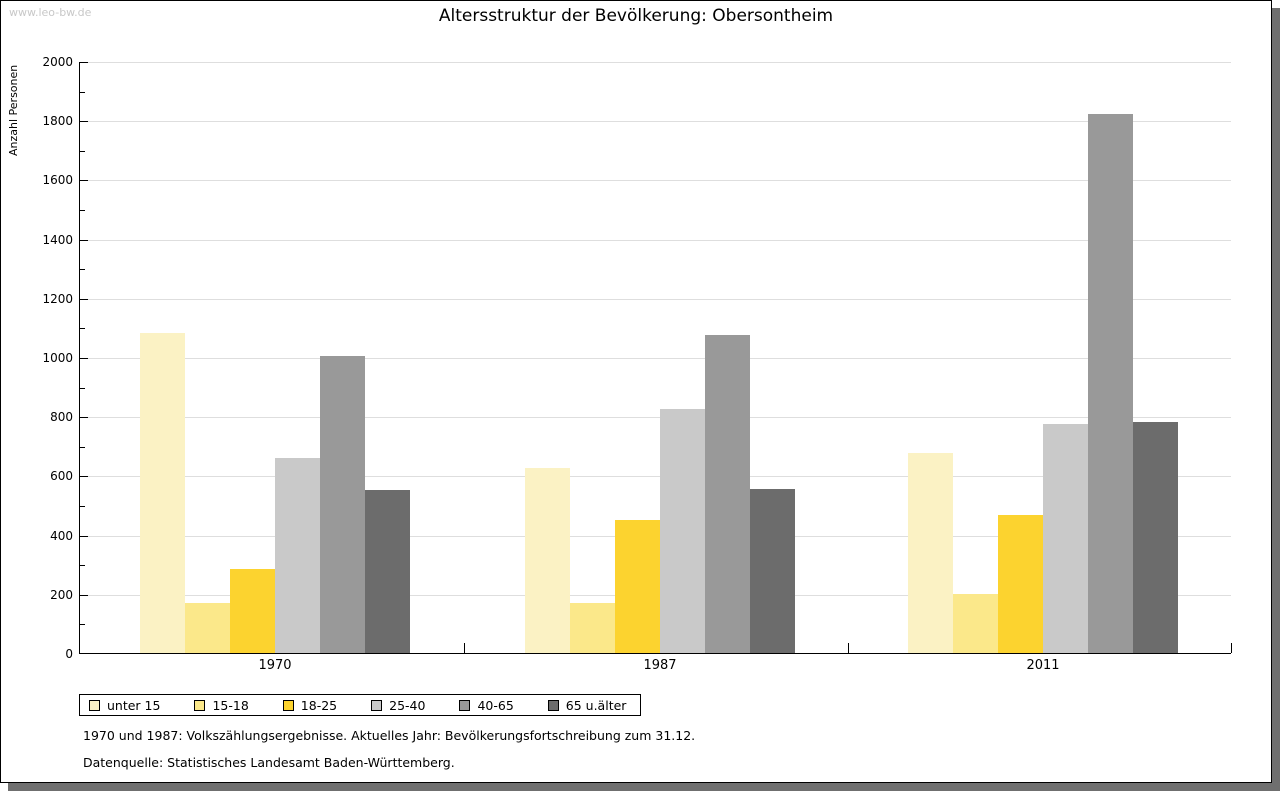 This screenshot has height=791, width=1280. Describe the element at coordinates (61, 594) in the screenshot. I see `y-axis-label-200: 200` at that location.